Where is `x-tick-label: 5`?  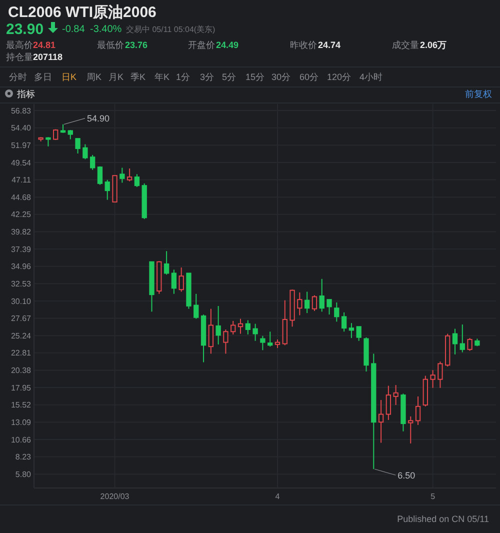 x-tick-label: 5 is located at coordinates (433, 496).